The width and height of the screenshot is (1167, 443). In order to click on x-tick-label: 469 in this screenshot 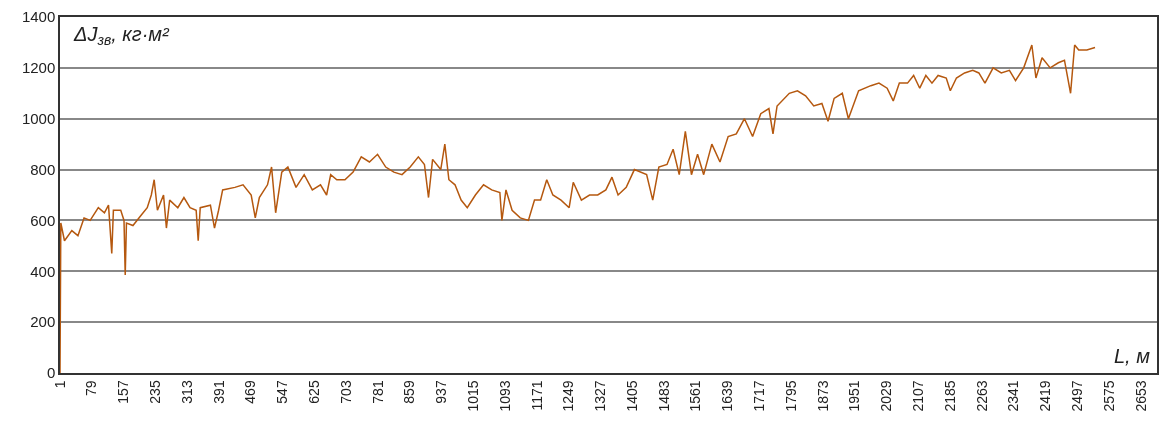, I will do `click(250, 392)`.